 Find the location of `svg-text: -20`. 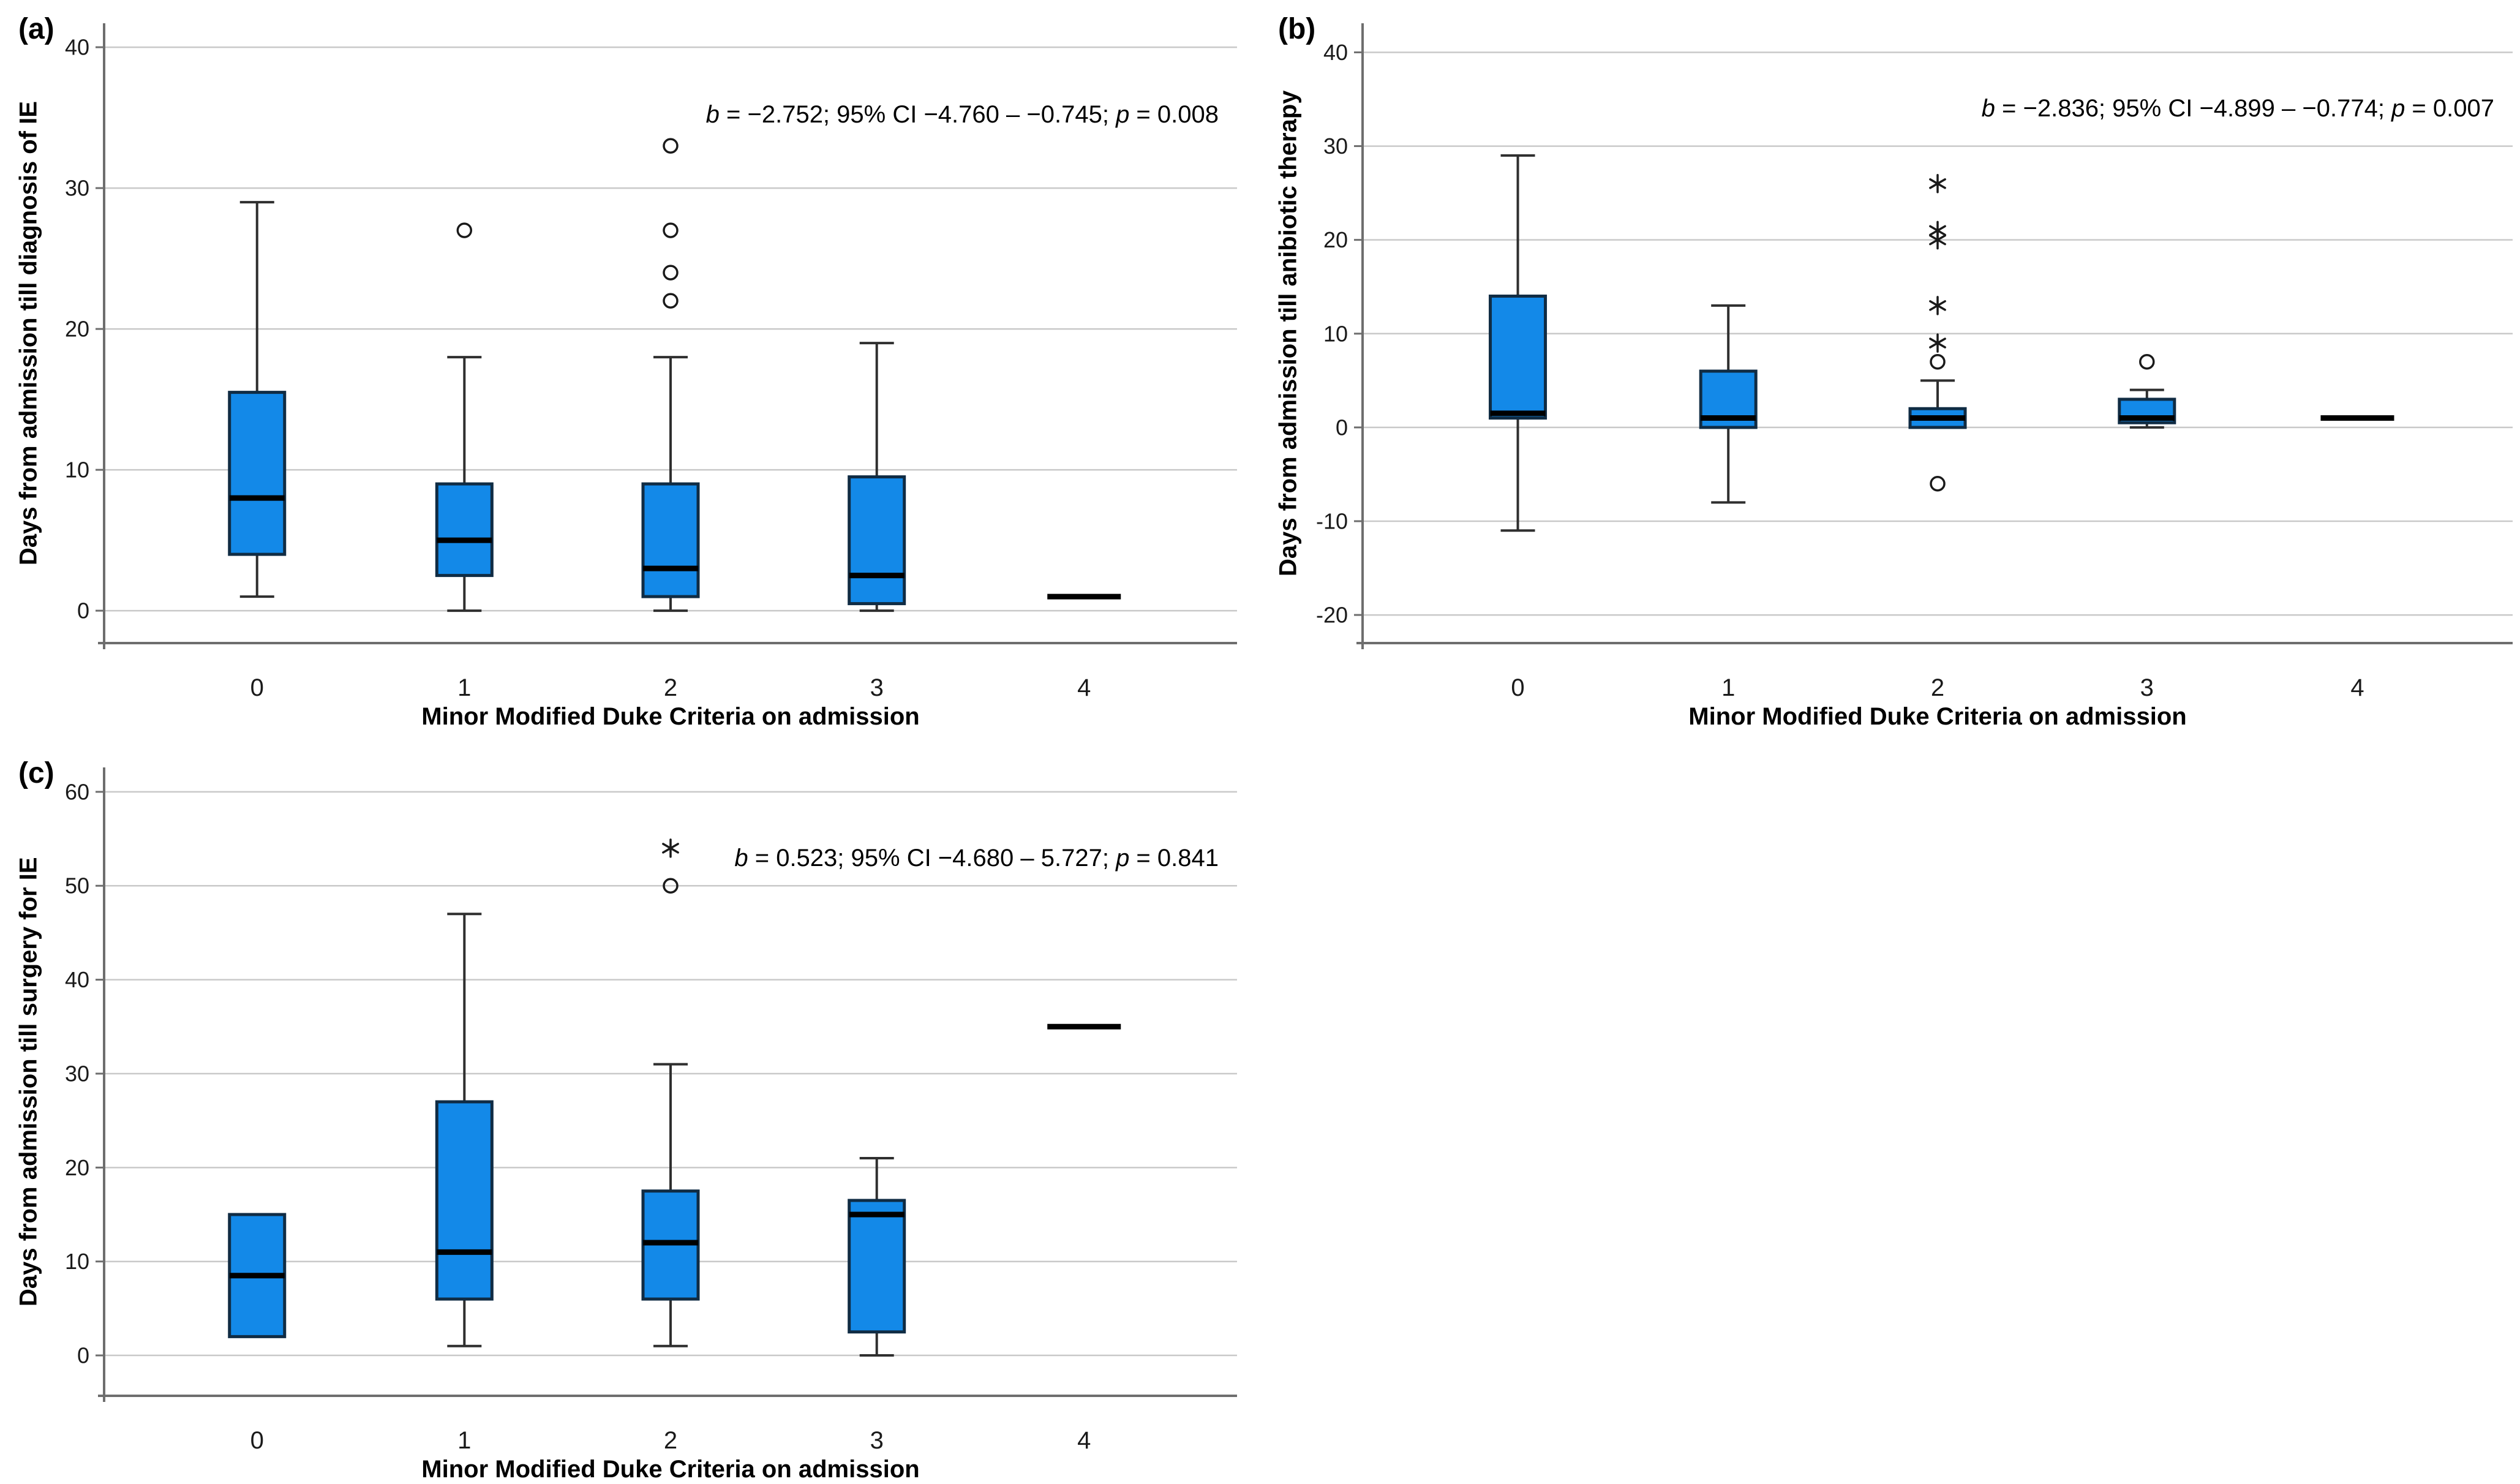

svg-text: -20 is located at coordinates (1332, 615).